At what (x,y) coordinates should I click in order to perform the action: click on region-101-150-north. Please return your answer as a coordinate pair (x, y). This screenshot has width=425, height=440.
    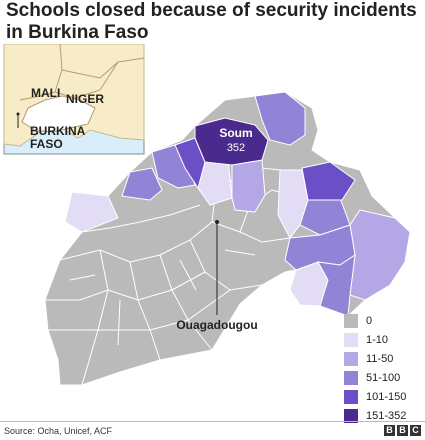
    Looking at the image, I should click on (190, 163).